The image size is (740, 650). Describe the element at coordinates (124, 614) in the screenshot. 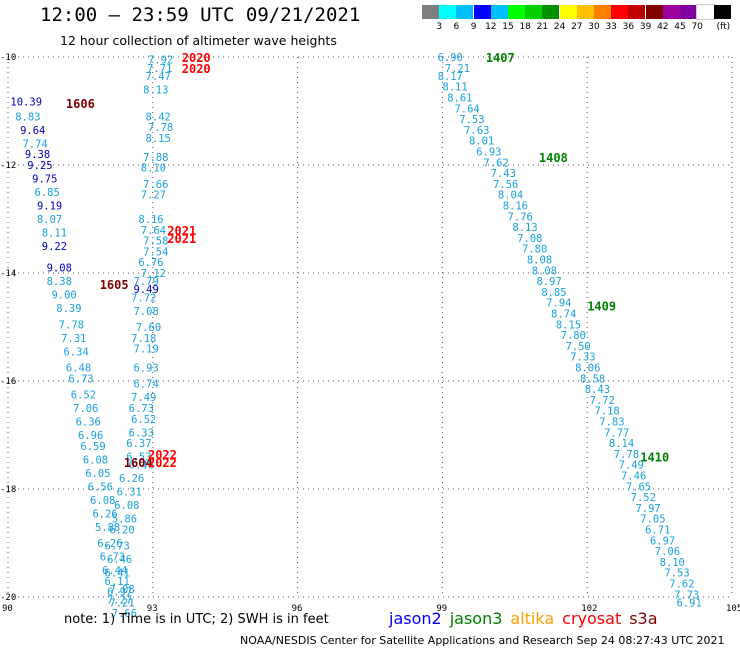

I see `wave-height-value: 7.66` at that location.